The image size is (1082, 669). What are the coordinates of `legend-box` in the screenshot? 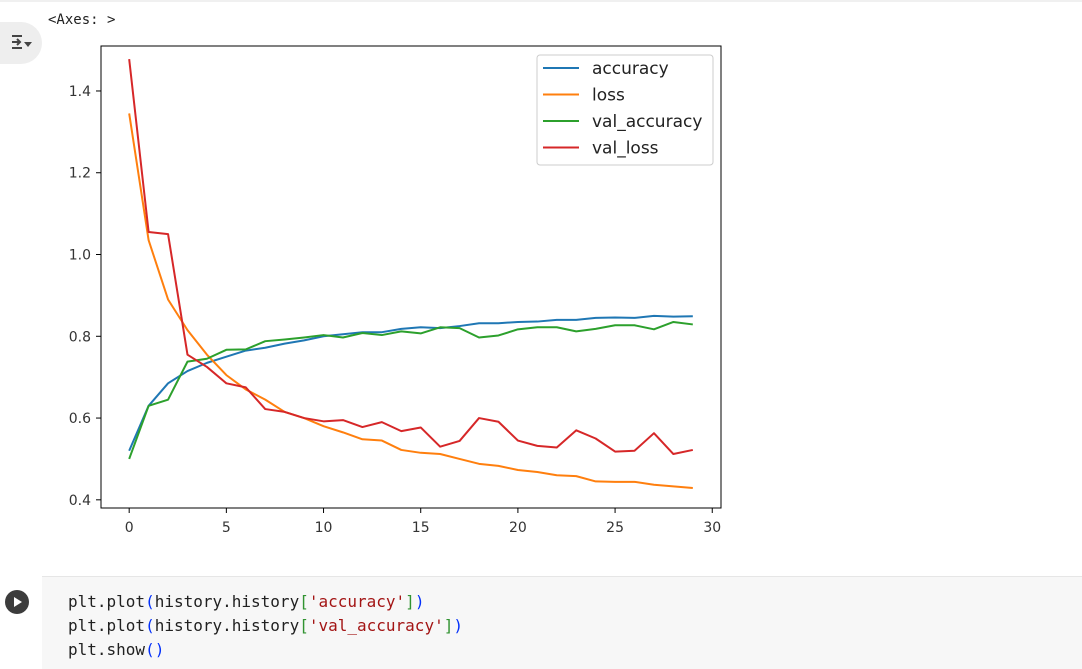 It's located at (625, 110).